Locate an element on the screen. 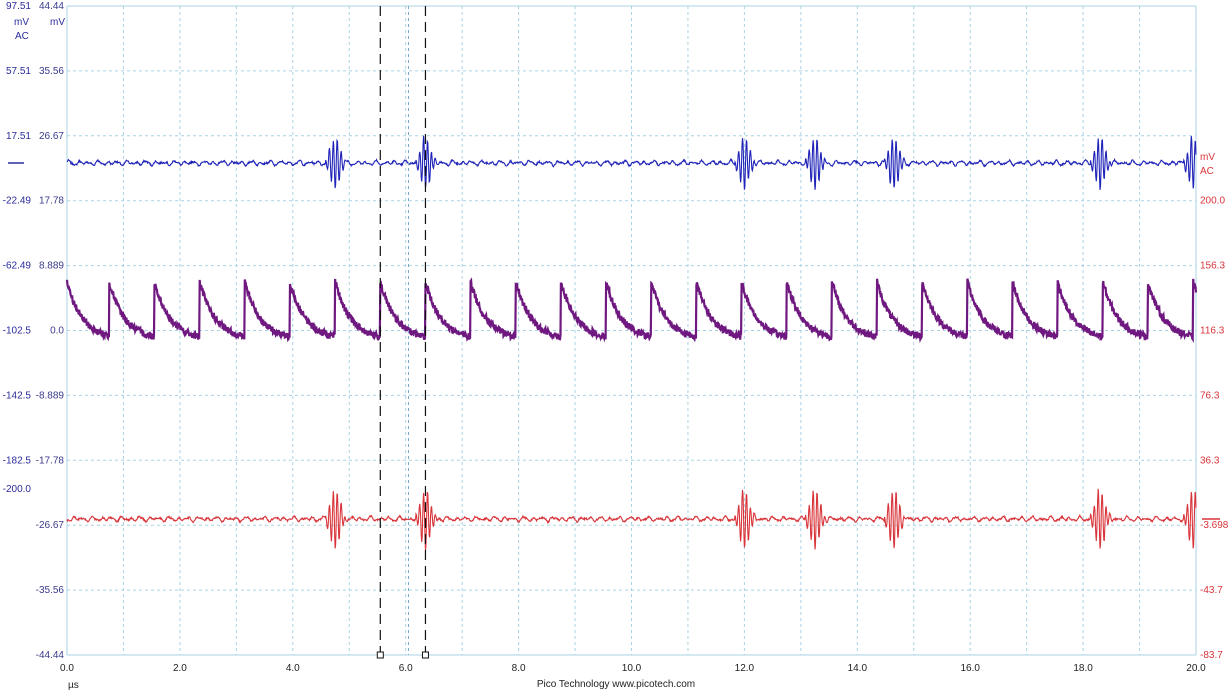  right-tick-label: 200.0 is located at coordinates (1212, 201).